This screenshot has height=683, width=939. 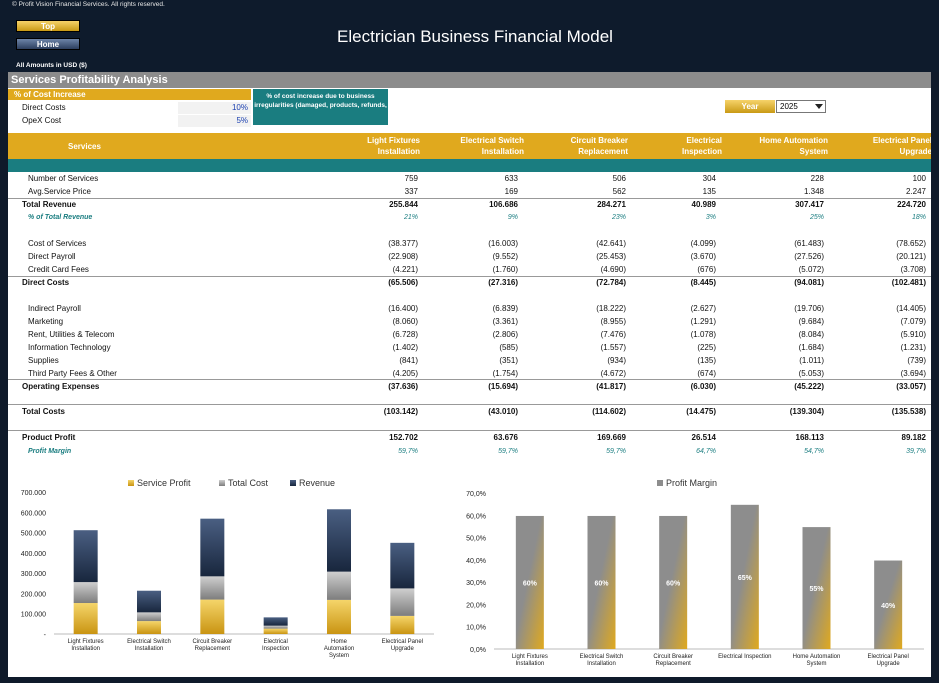 What do you see at coordinates (801, 106) in the screenshot?
I see `year-dropdown: 2025` at bounding box center [801, 106].